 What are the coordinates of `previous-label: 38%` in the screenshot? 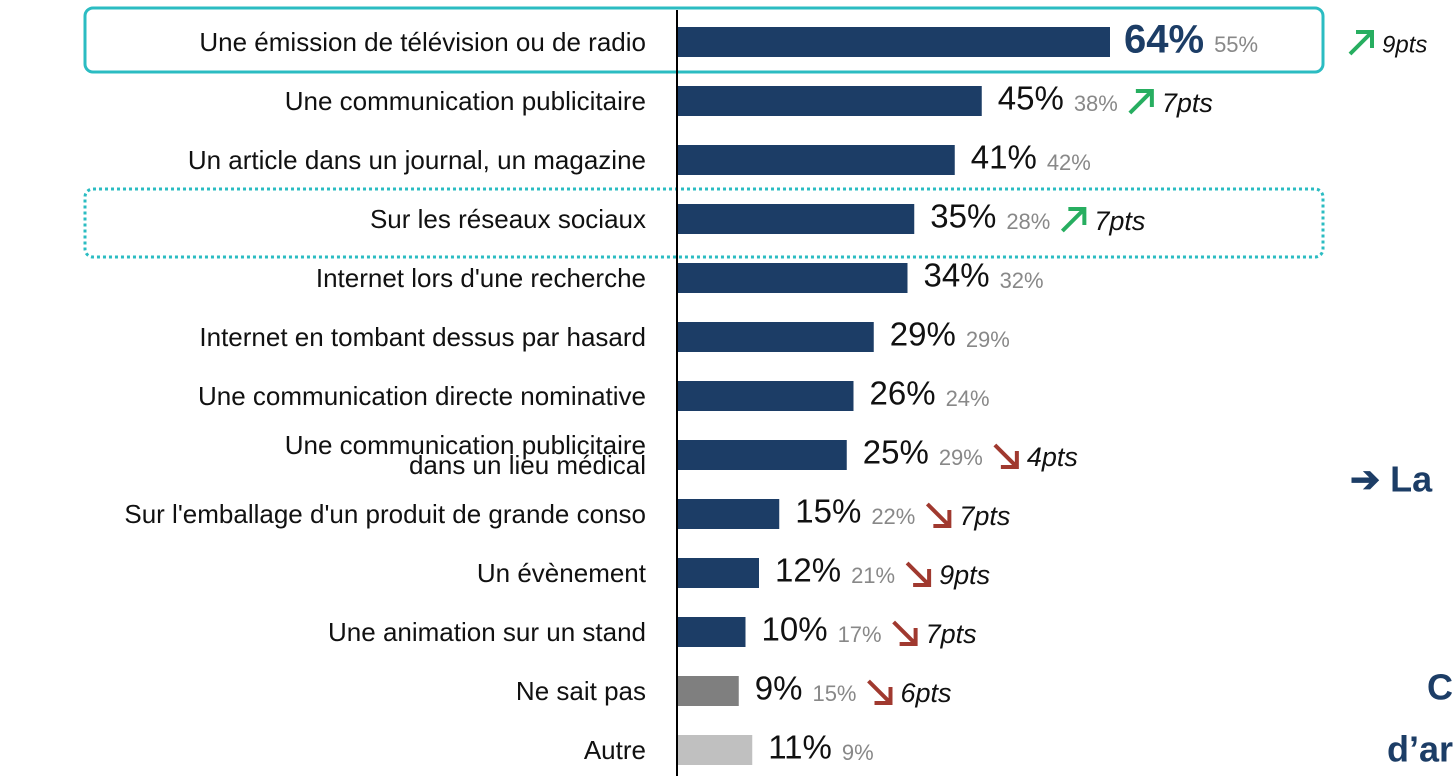 It's located at (1096, 103).